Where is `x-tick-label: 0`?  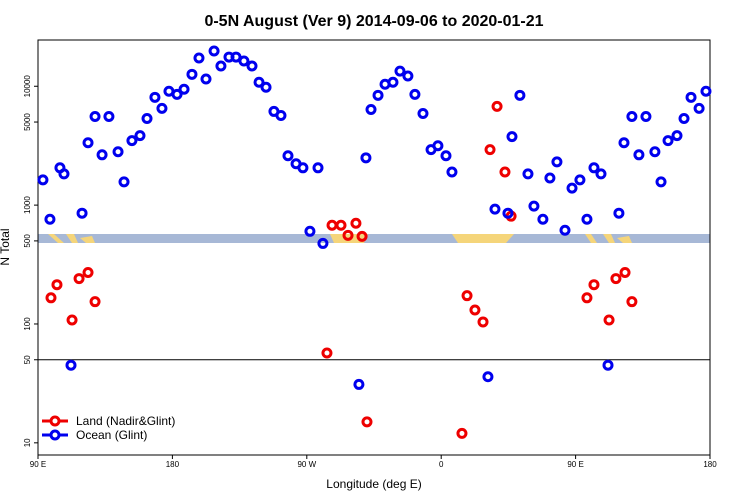
x-tick-label: 0 is located at coordinates (441, 464).